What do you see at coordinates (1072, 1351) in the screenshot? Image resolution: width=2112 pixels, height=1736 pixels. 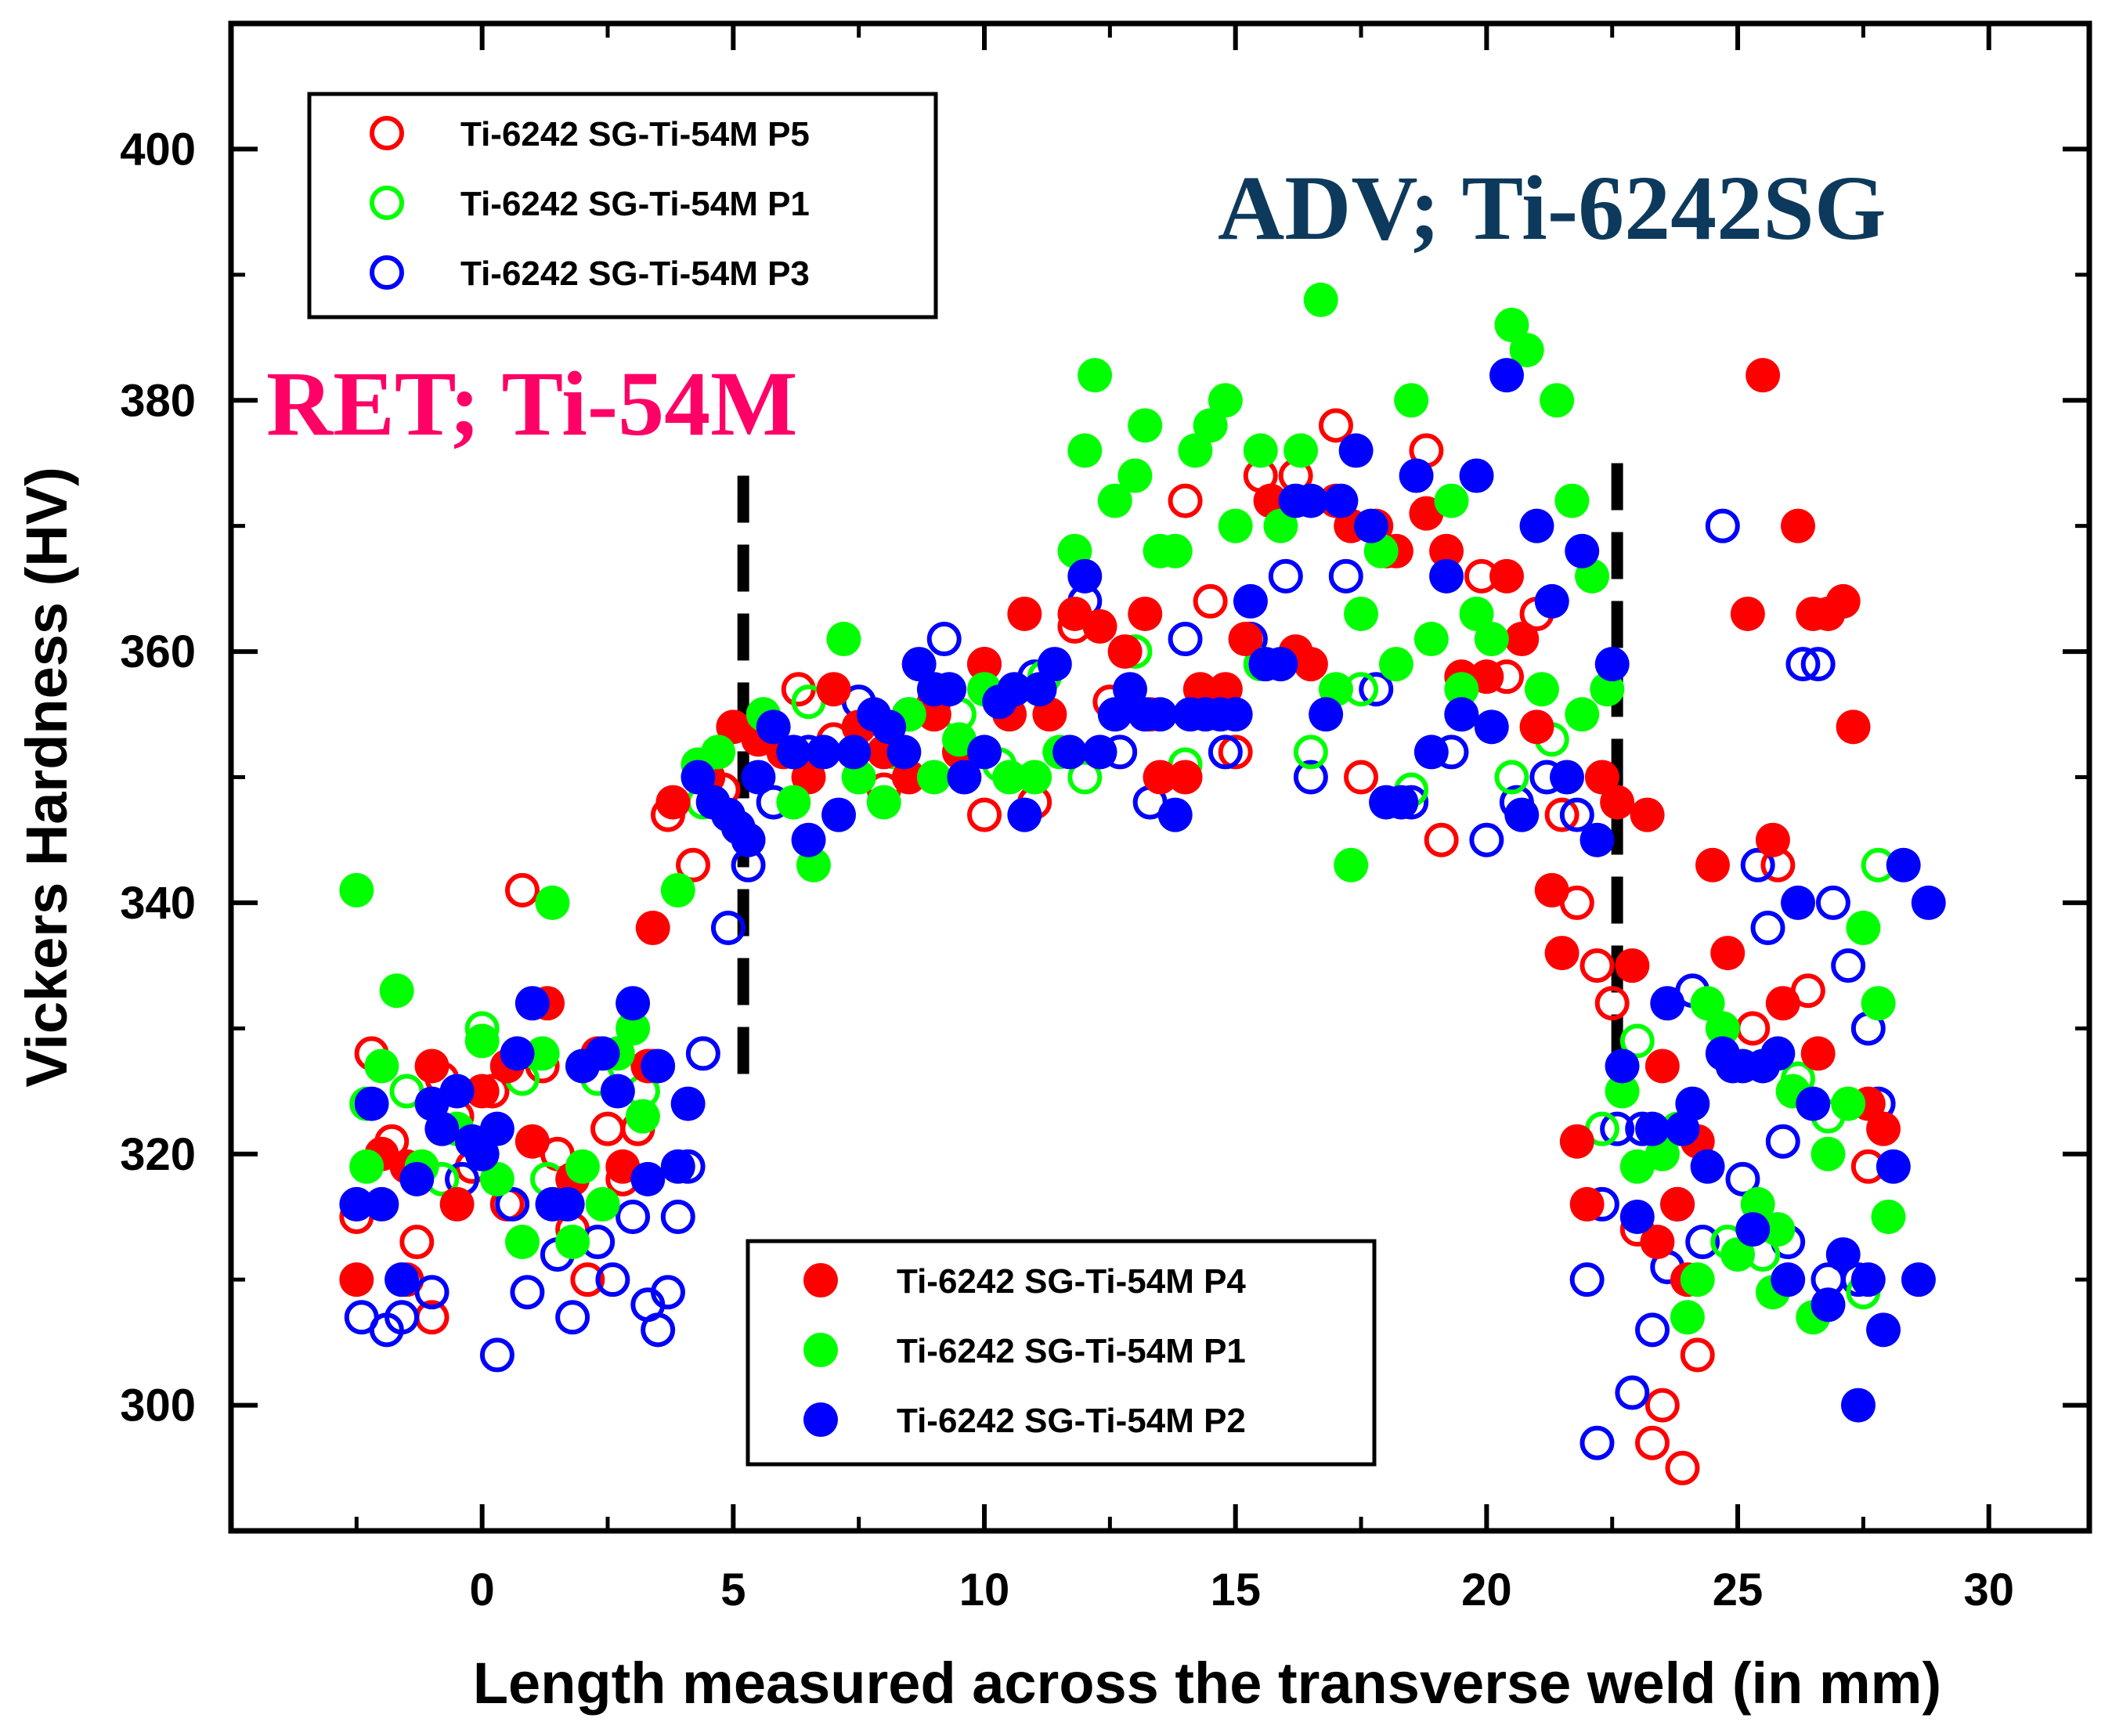 I see `legend-entry-label: Ti-6242 SG-Ti-54M P1` at bounding box center [1072, 1351].